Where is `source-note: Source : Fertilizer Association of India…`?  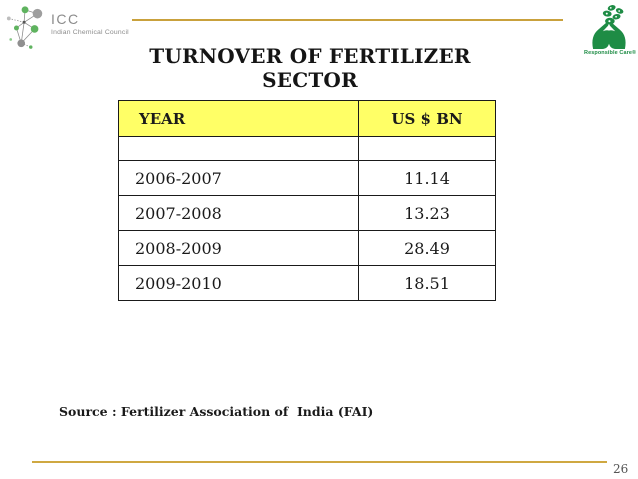
source-note: Source : Fertilizer Association of India… is located at coordinates (216, 411).